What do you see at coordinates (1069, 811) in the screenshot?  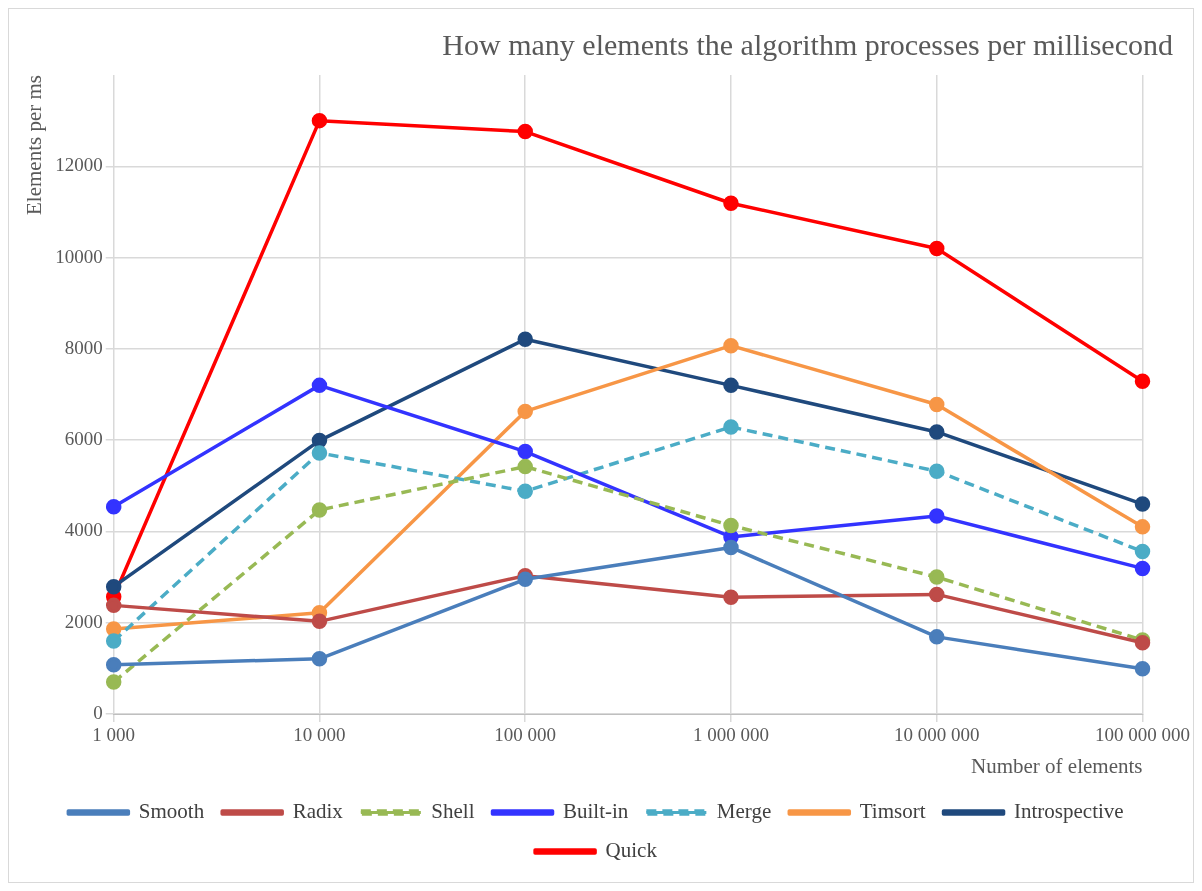 I see `legend-label: Introspective` at bounding box center [1069, 811].